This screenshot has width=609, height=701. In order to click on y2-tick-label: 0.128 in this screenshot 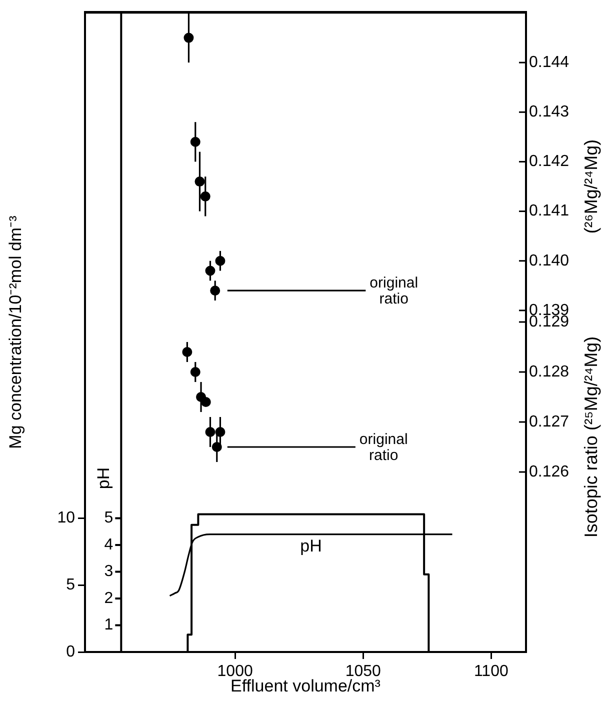, I will do `click(549, 371)`.